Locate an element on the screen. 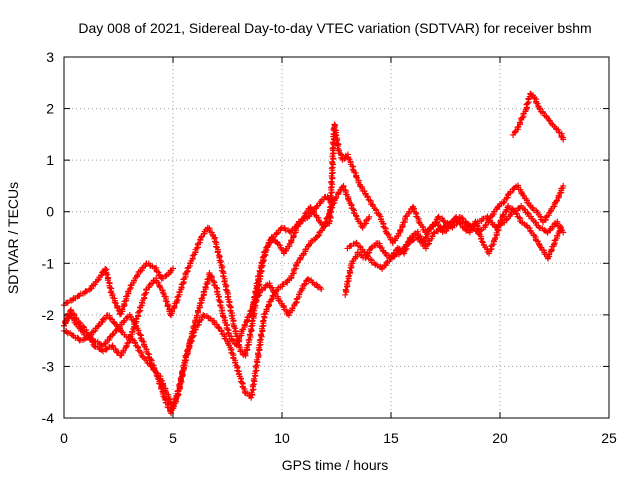  x-axis-label: GPS time / hours is located at coordinates (335, 465).